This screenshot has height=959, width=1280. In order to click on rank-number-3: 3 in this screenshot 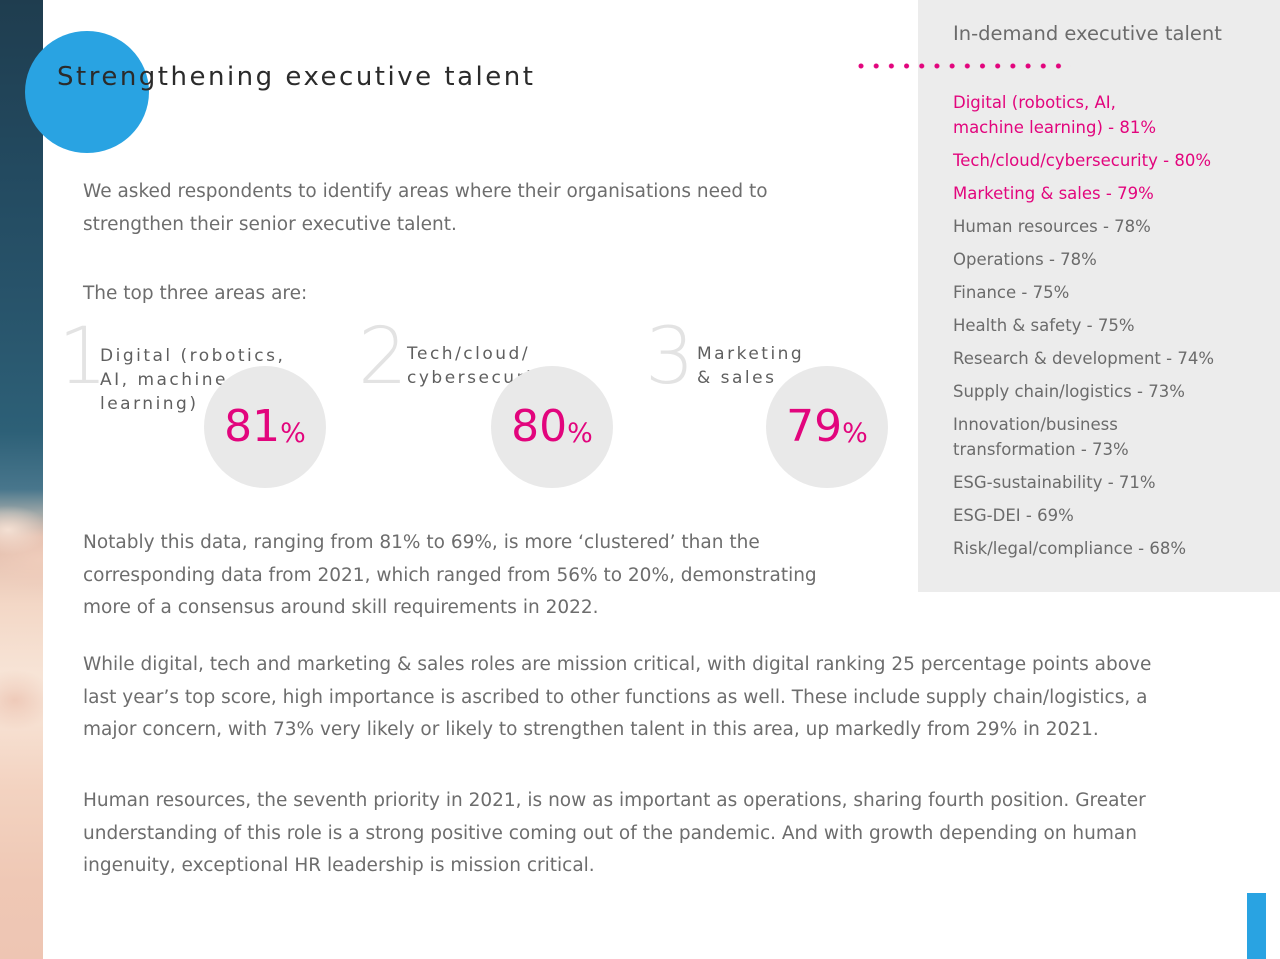, I will do `click(670, 357)`.